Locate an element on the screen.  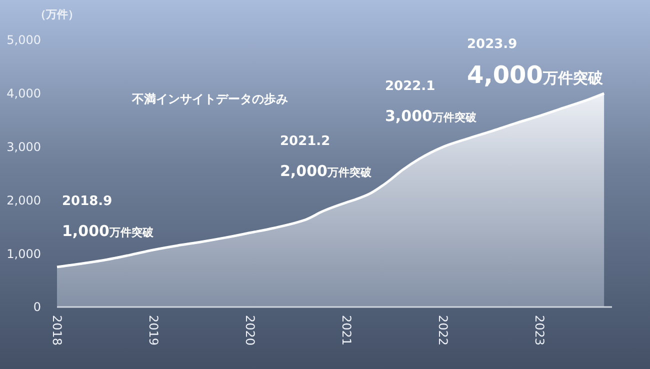
y-tick-label: 3,000 is located at coordinates (23, 147).